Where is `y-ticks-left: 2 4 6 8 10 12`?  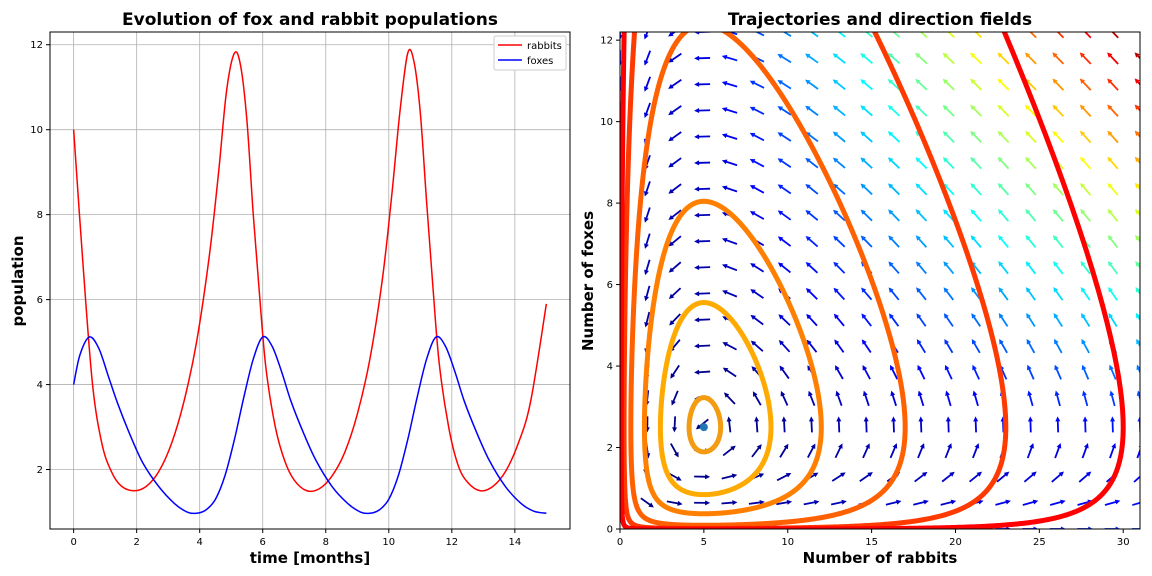 y-ticks-left: 2 4 6 8 10 12 is located at coordinates (40, 258).